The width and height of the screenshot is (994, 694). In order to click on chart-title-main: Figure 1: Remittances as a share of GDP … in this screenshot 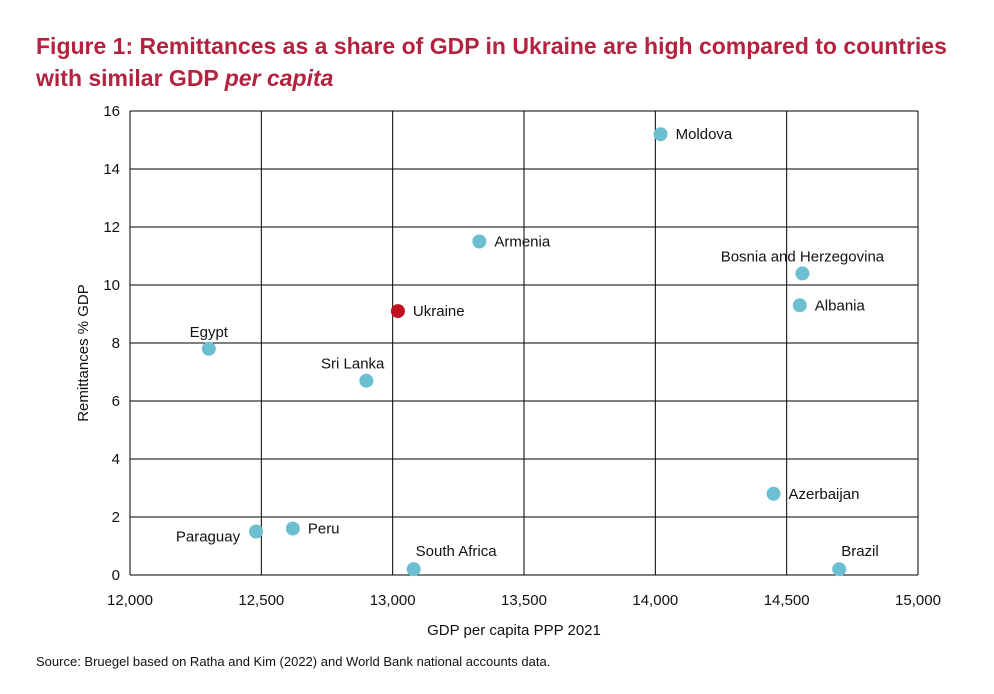, I will do `click(491, 62)`.